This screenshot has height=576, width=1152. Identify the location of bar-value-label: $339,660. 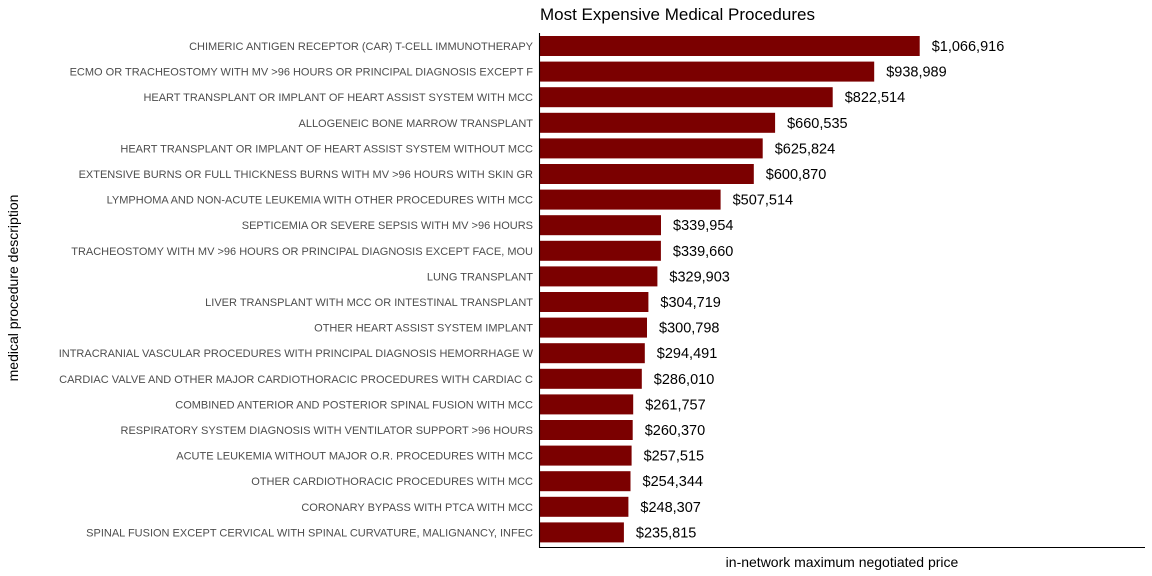
(703, 252).